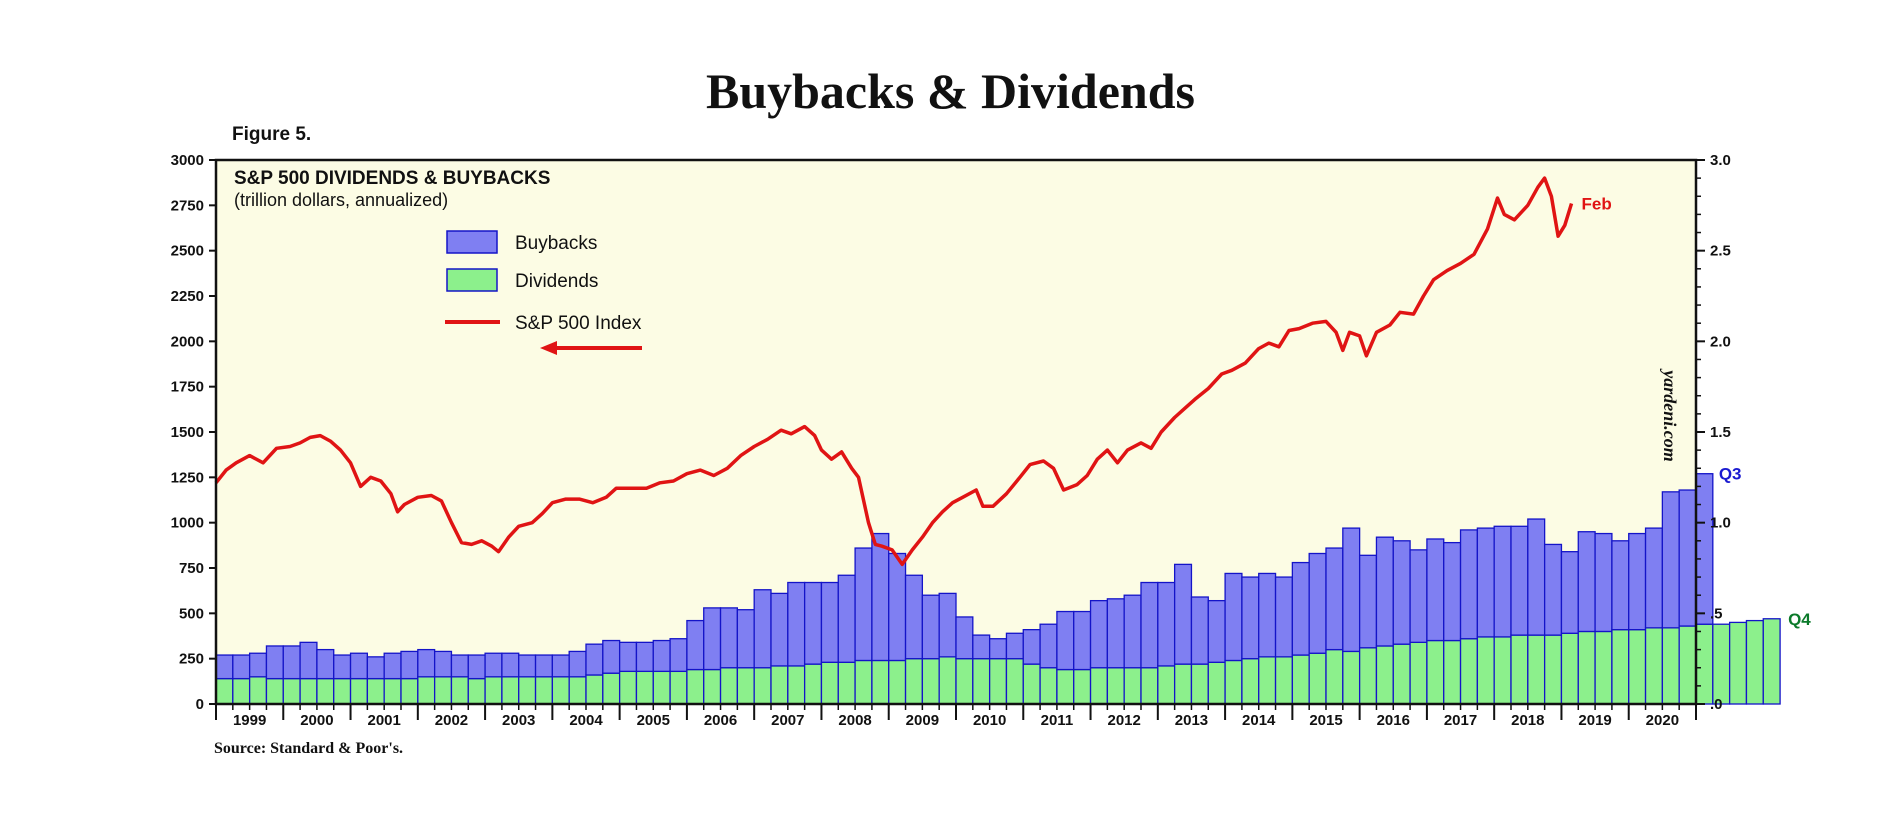  What do you see at coordinates (187, 251) in the screenshot?
I see `left-axis-tick-label: 2500` at bounding box center [187, 251].